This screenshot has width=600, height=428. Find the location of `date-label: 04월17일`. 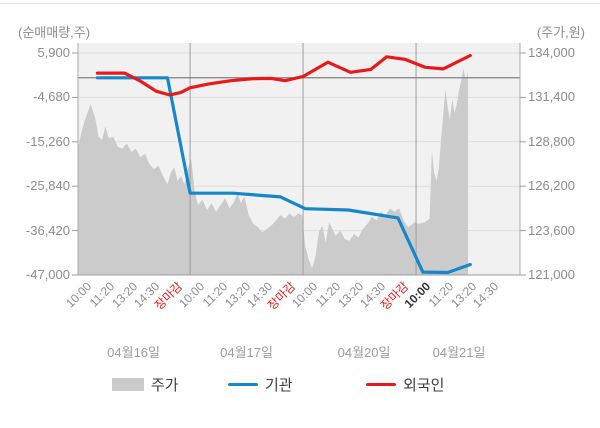

date-label: 04월17일 is located at coordinates (246, 352).